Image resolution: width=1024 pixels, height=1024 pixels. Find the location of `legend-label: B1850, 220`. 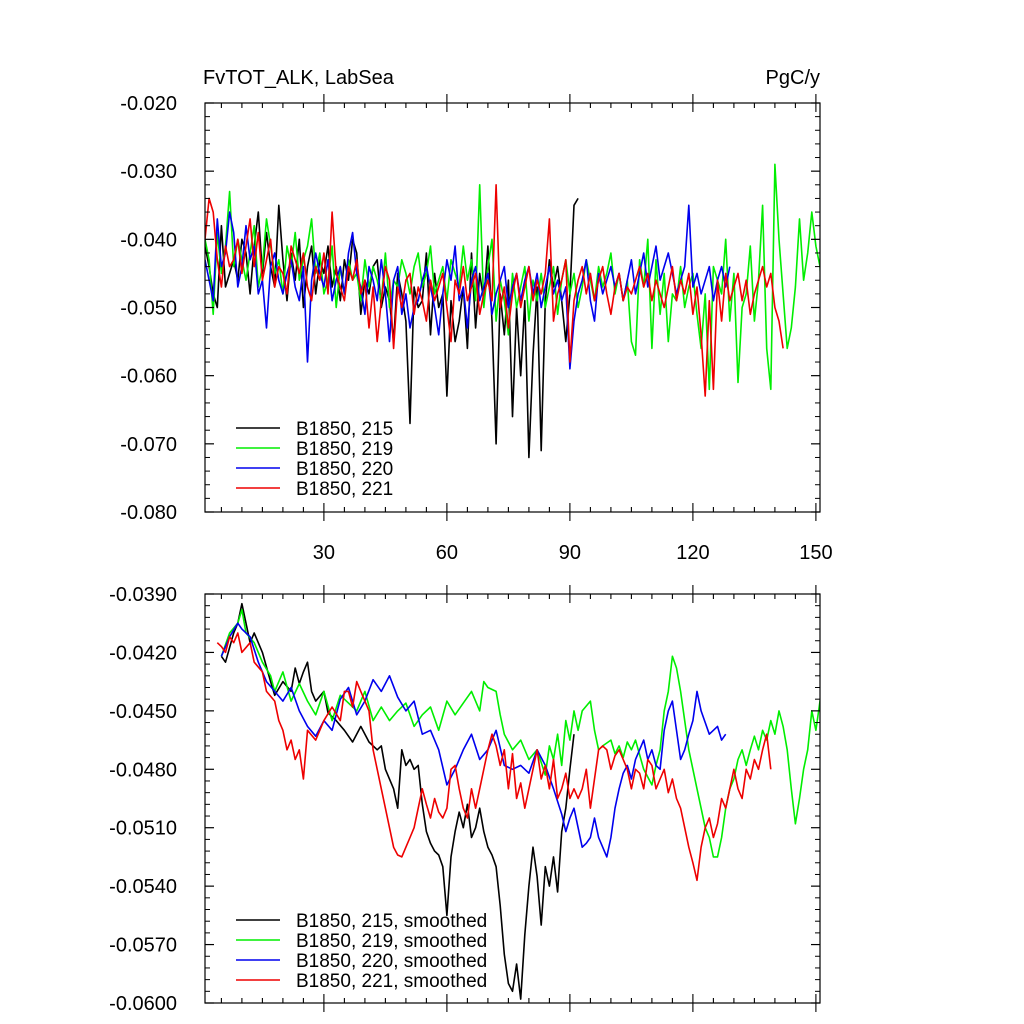

legend-label: B1850, 220 is located at coordinates (344, 469).